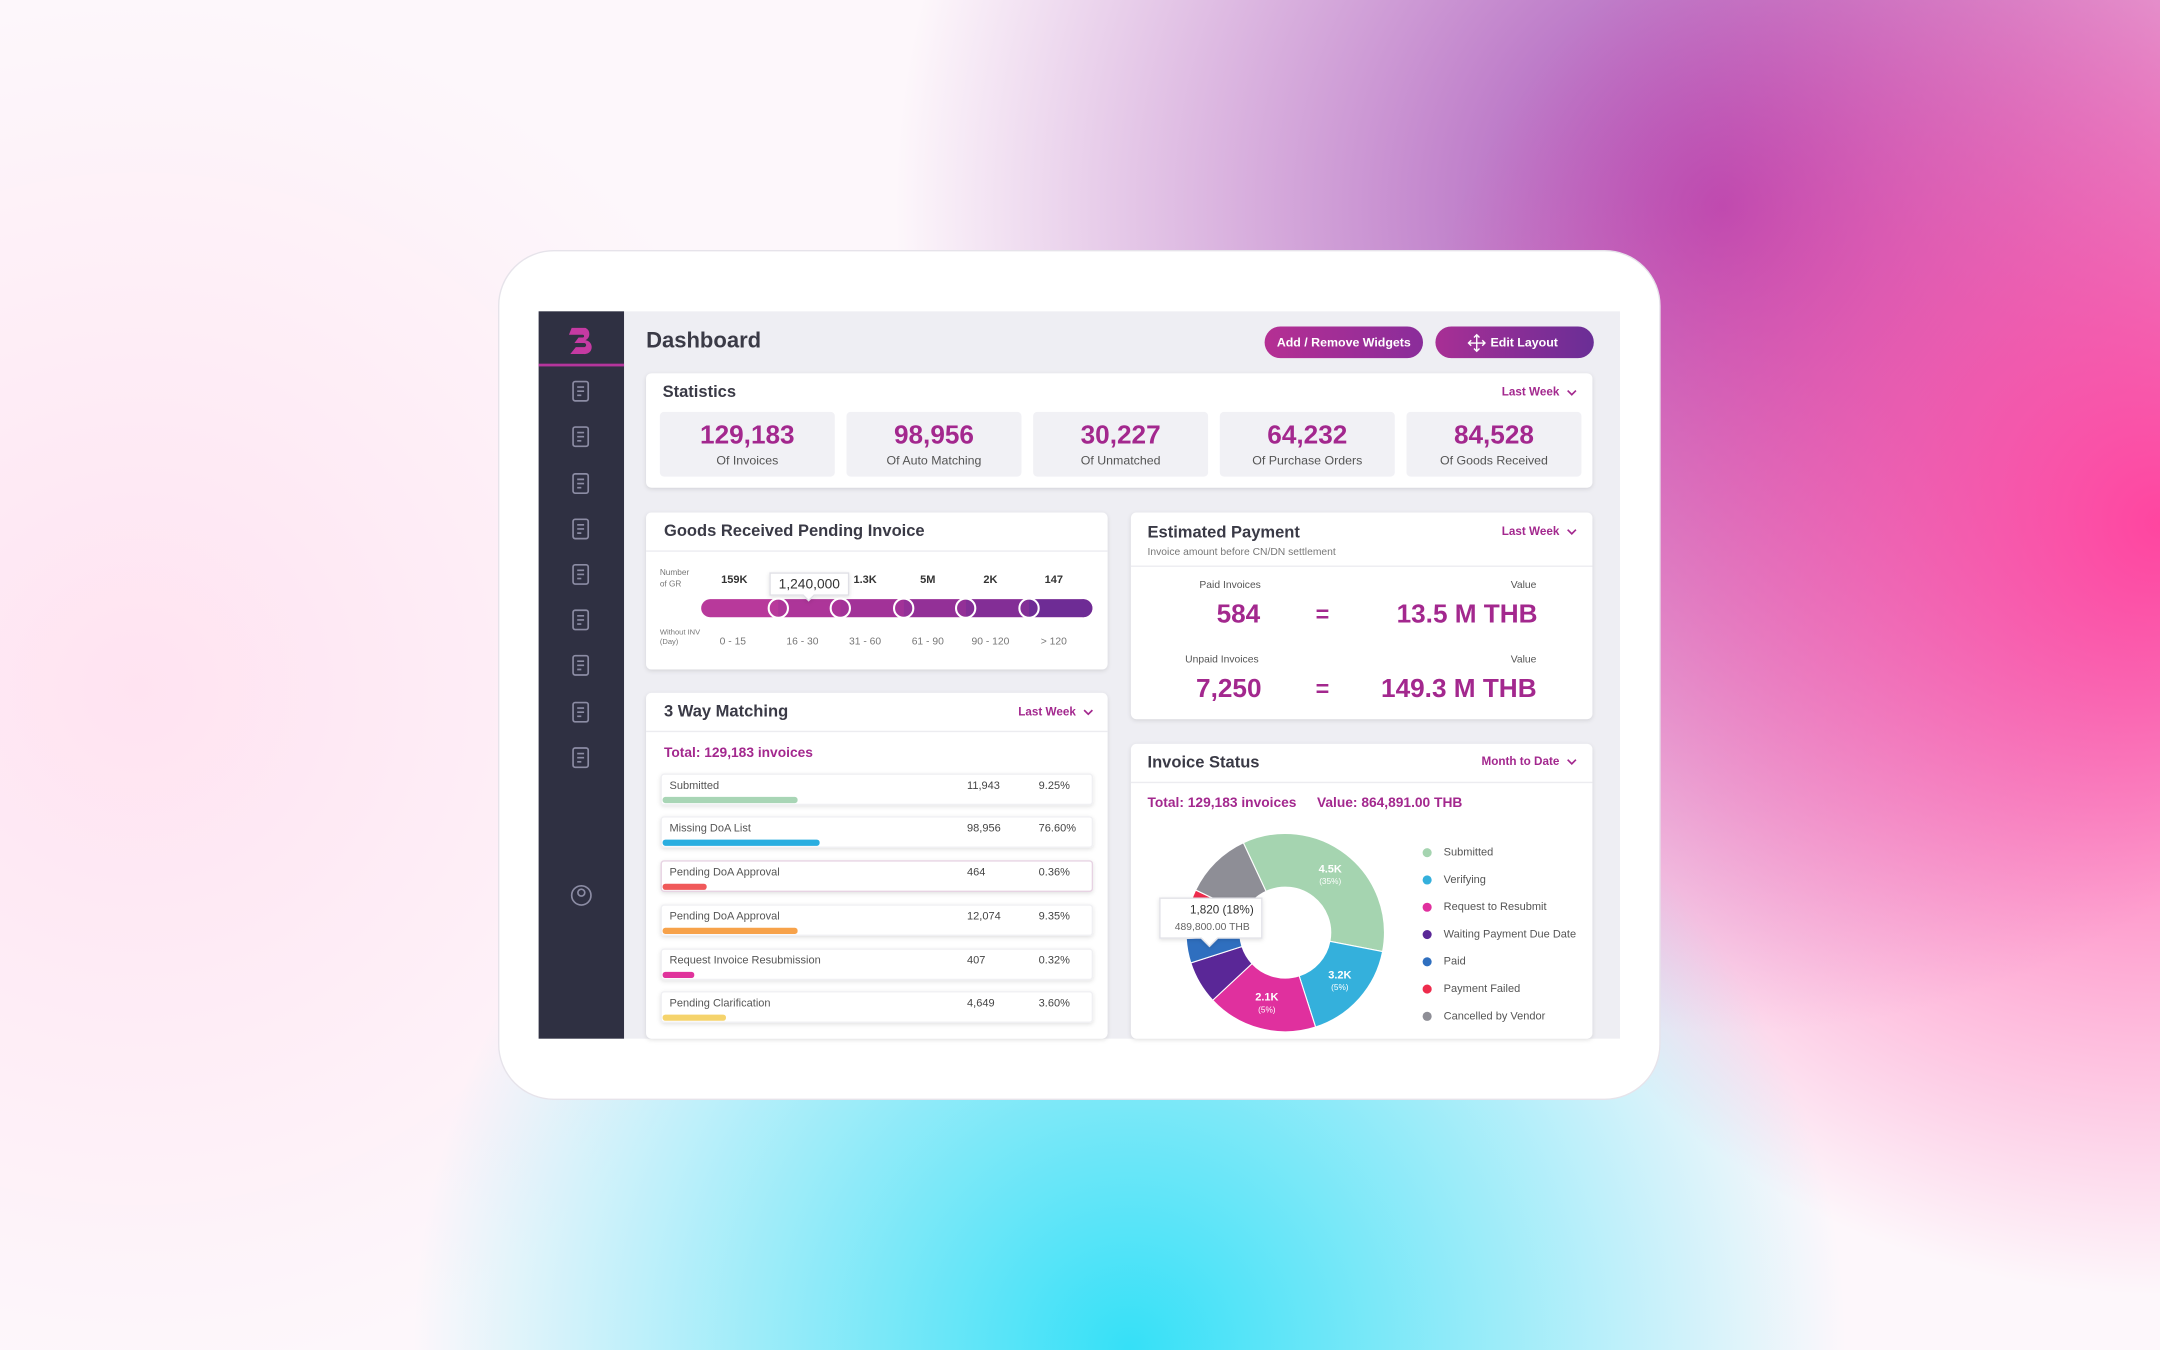 This screenshot has width=2160, height=1350. Describe the element at coordinates (738, 752) in the screenshot. I see `total: Total: 129,183 invoices` at that location.